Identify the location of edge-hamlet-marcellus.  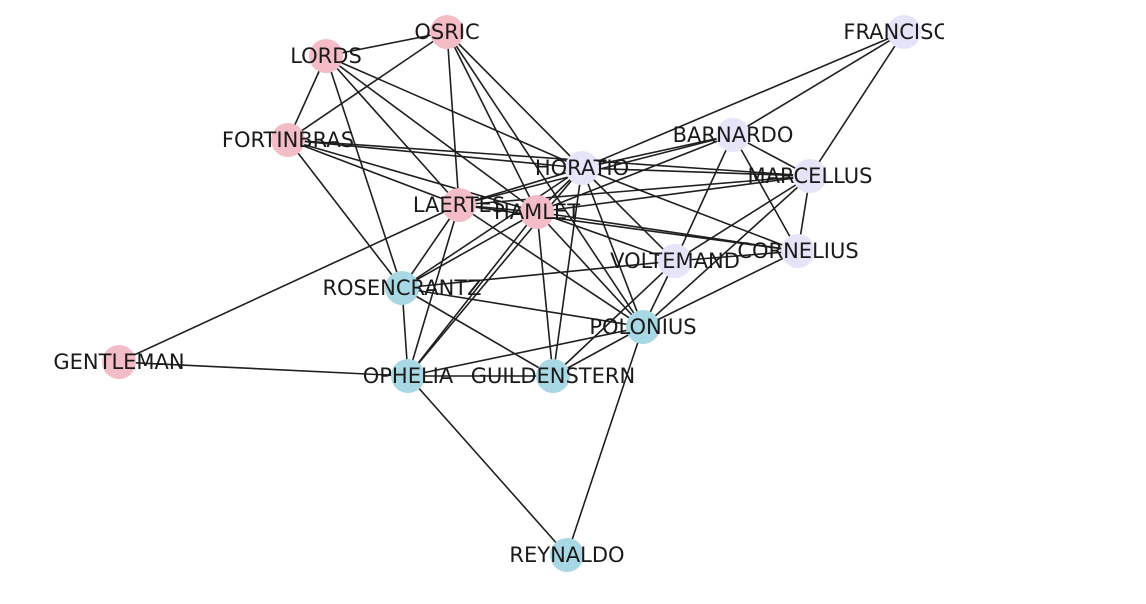
(673, 194).